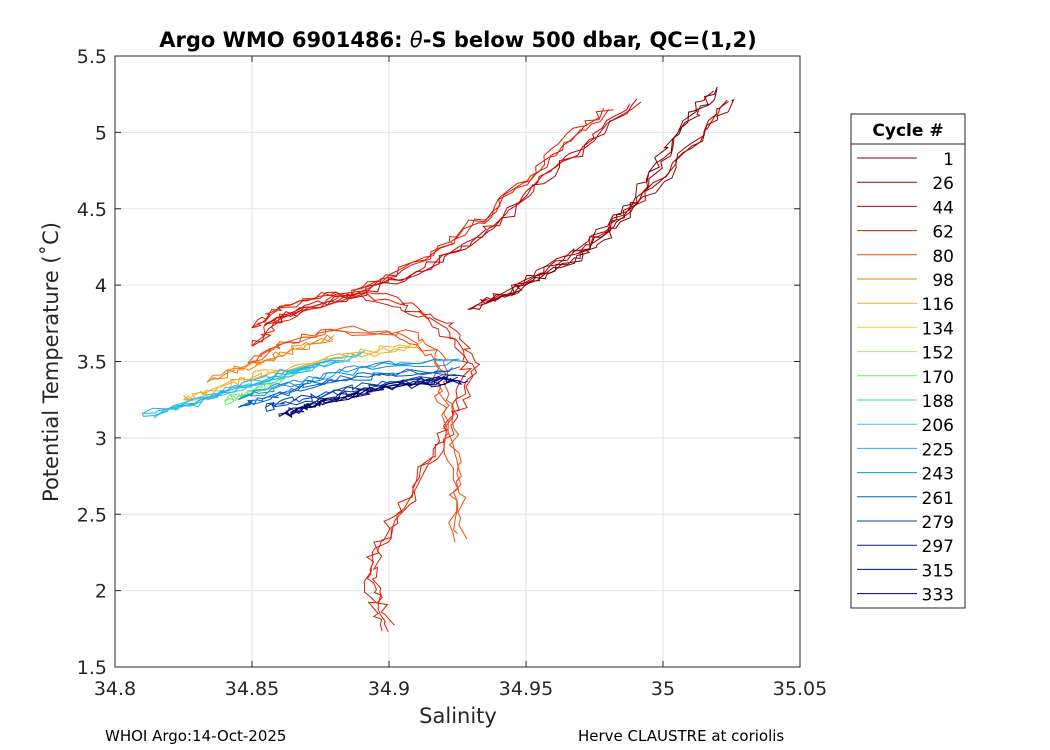  I want to click on legend-label-188: 188, so click(938, 402).